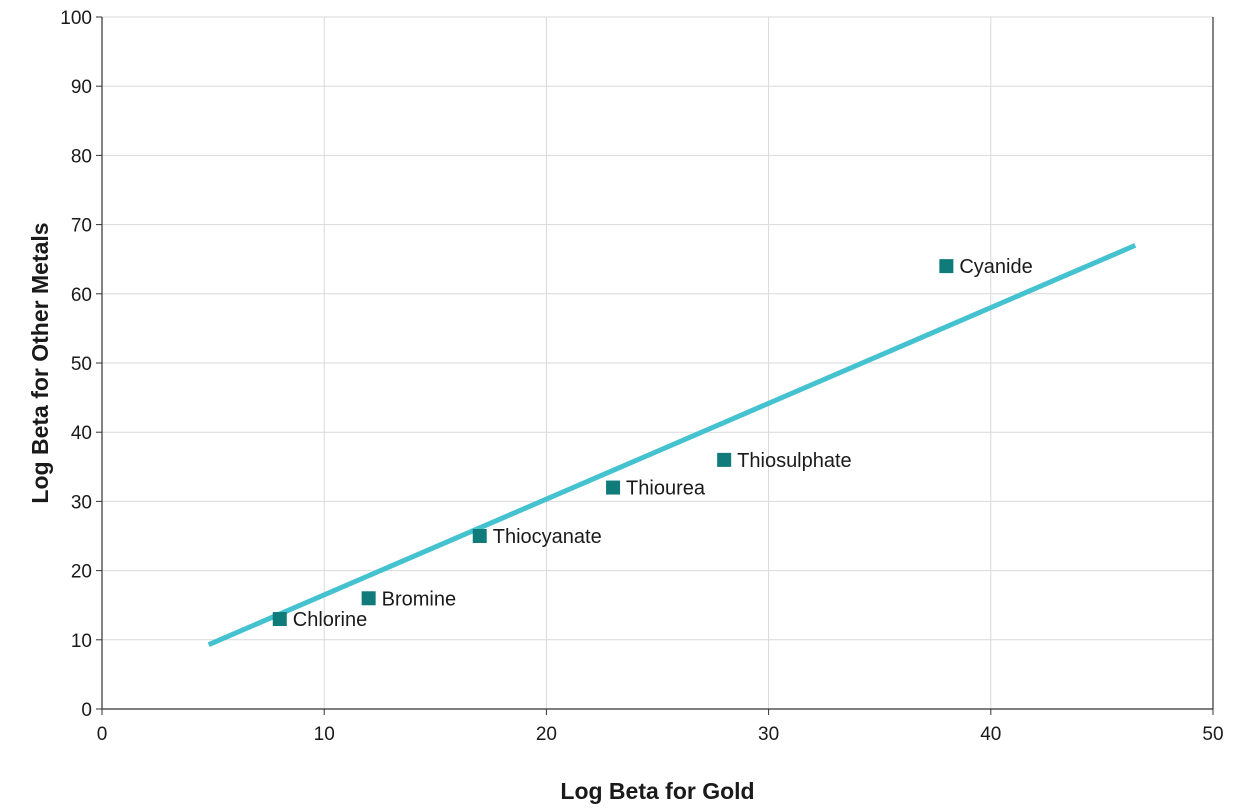  Describe the element at coordinates (546, 734) in the screenshot. I see `x-tick-label: 20` at that location.